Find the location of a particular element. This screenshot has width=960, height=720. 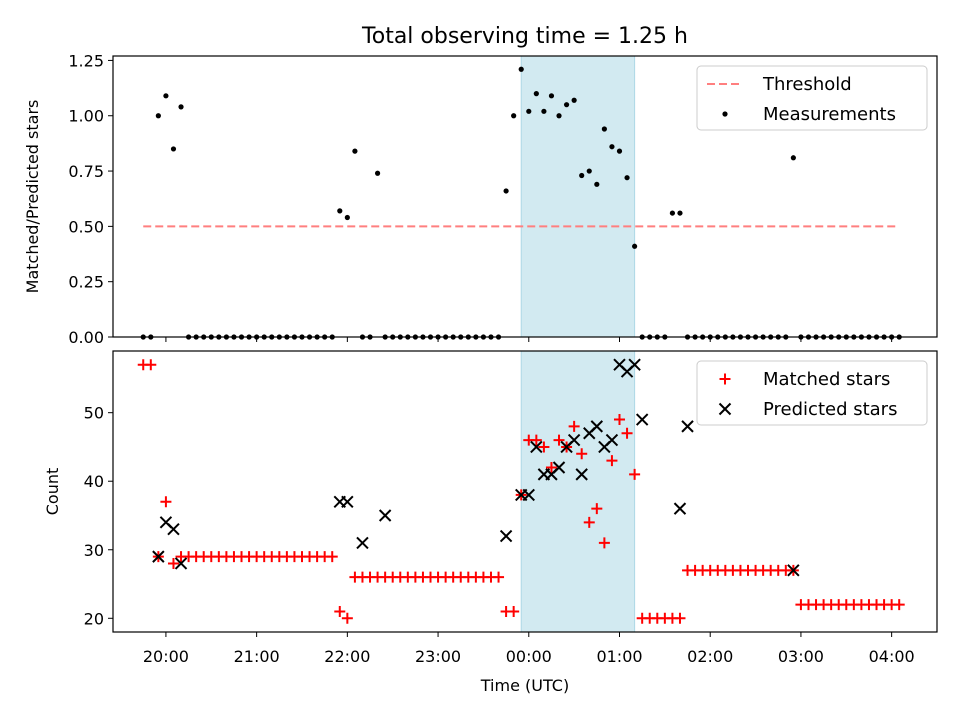

legend-label: Predicted stars is located at coordinates (830, 409).